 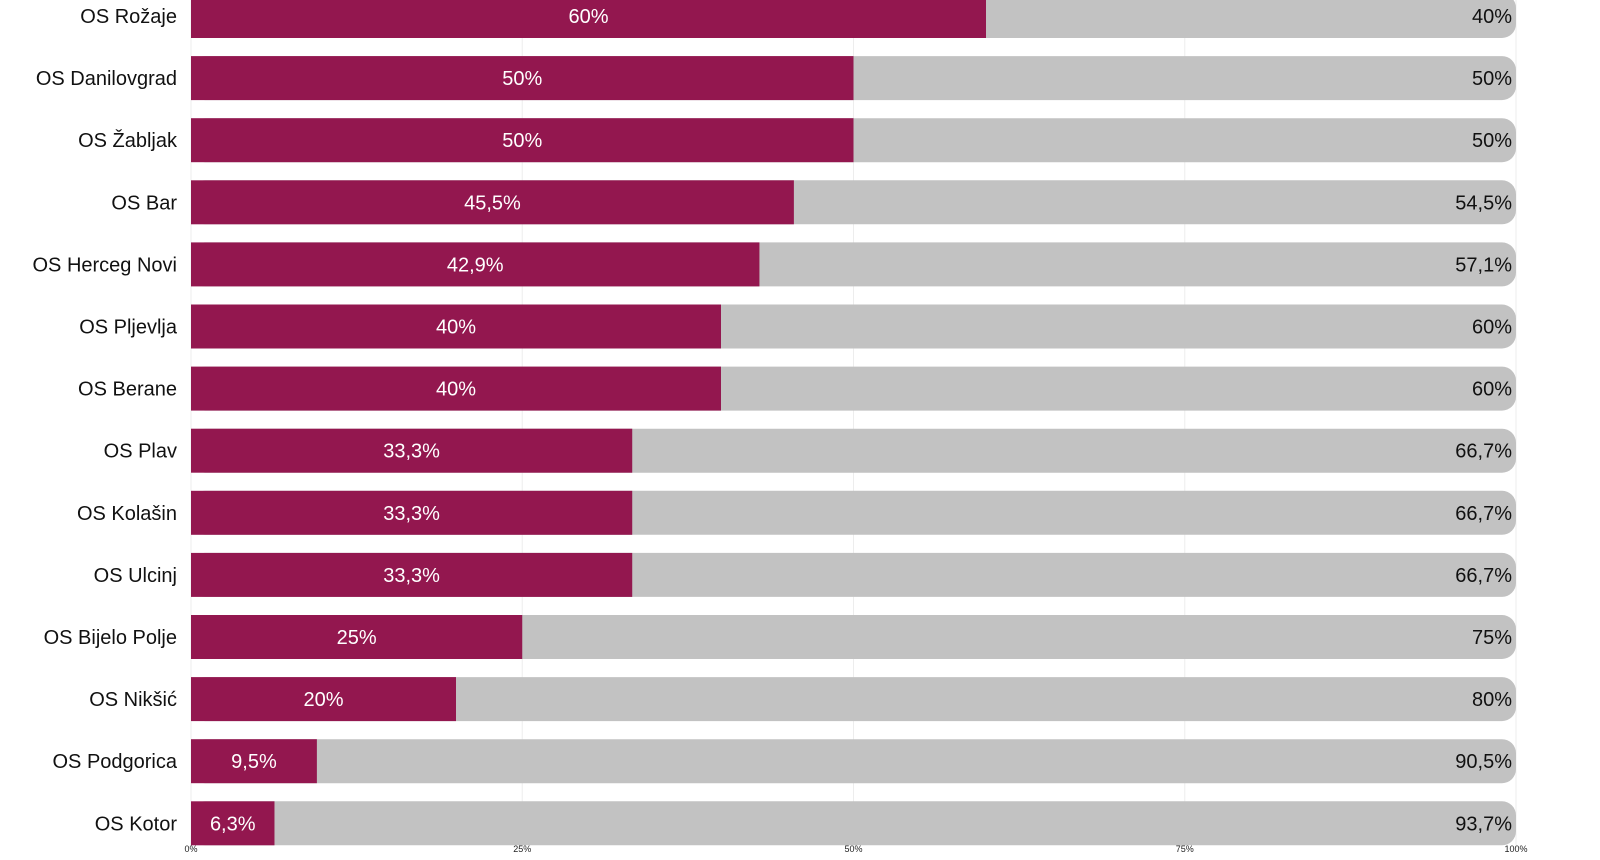 I want to click on data-label-primary: 45,5%, so click(x=492, y=203).